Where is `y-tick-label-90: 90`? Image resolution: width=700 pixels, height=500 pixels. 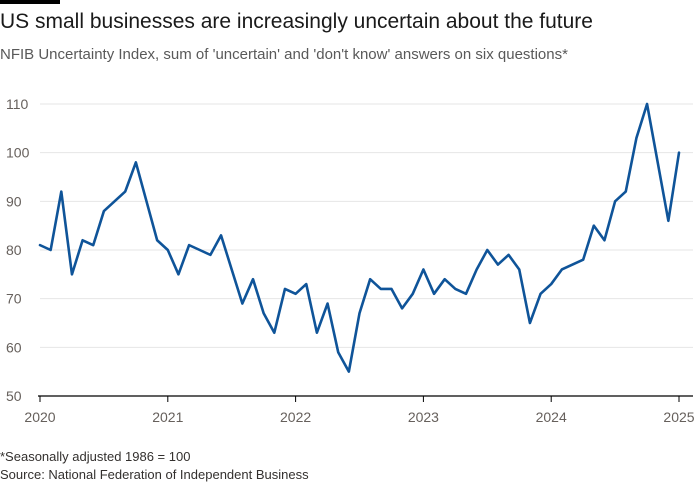
y-tick-label-90: 90 is located at coordinates (14, 201).